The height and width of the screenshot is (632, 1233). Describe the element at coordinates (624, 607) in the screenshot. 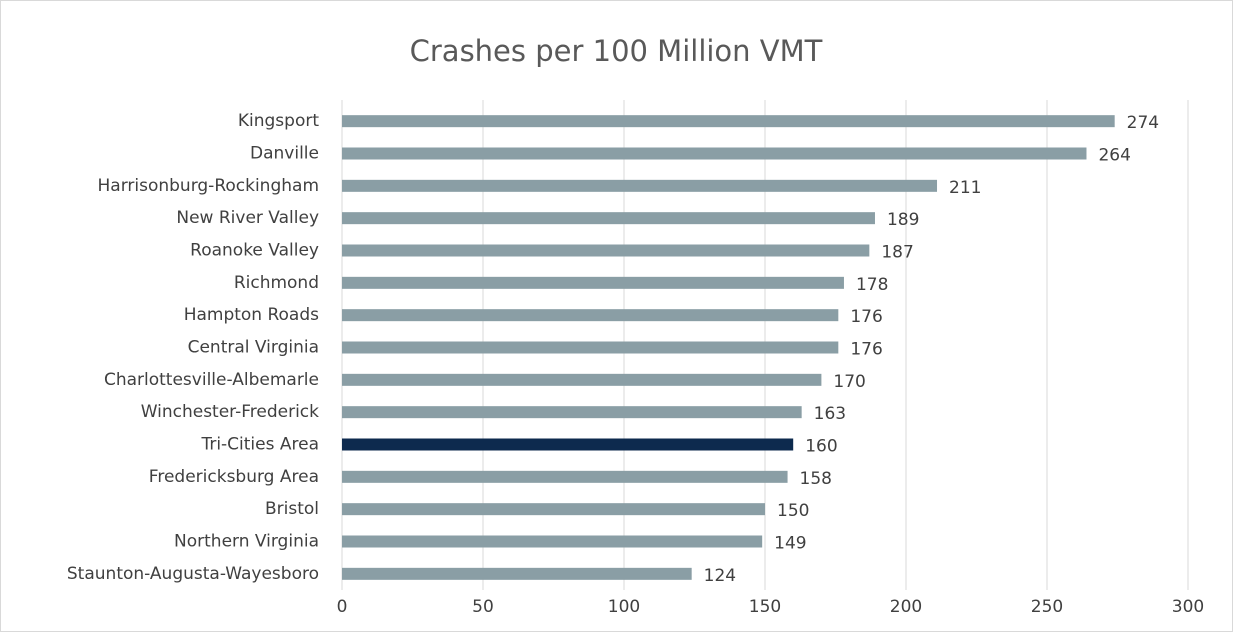

I see `x-tick-label: 100` at that location.